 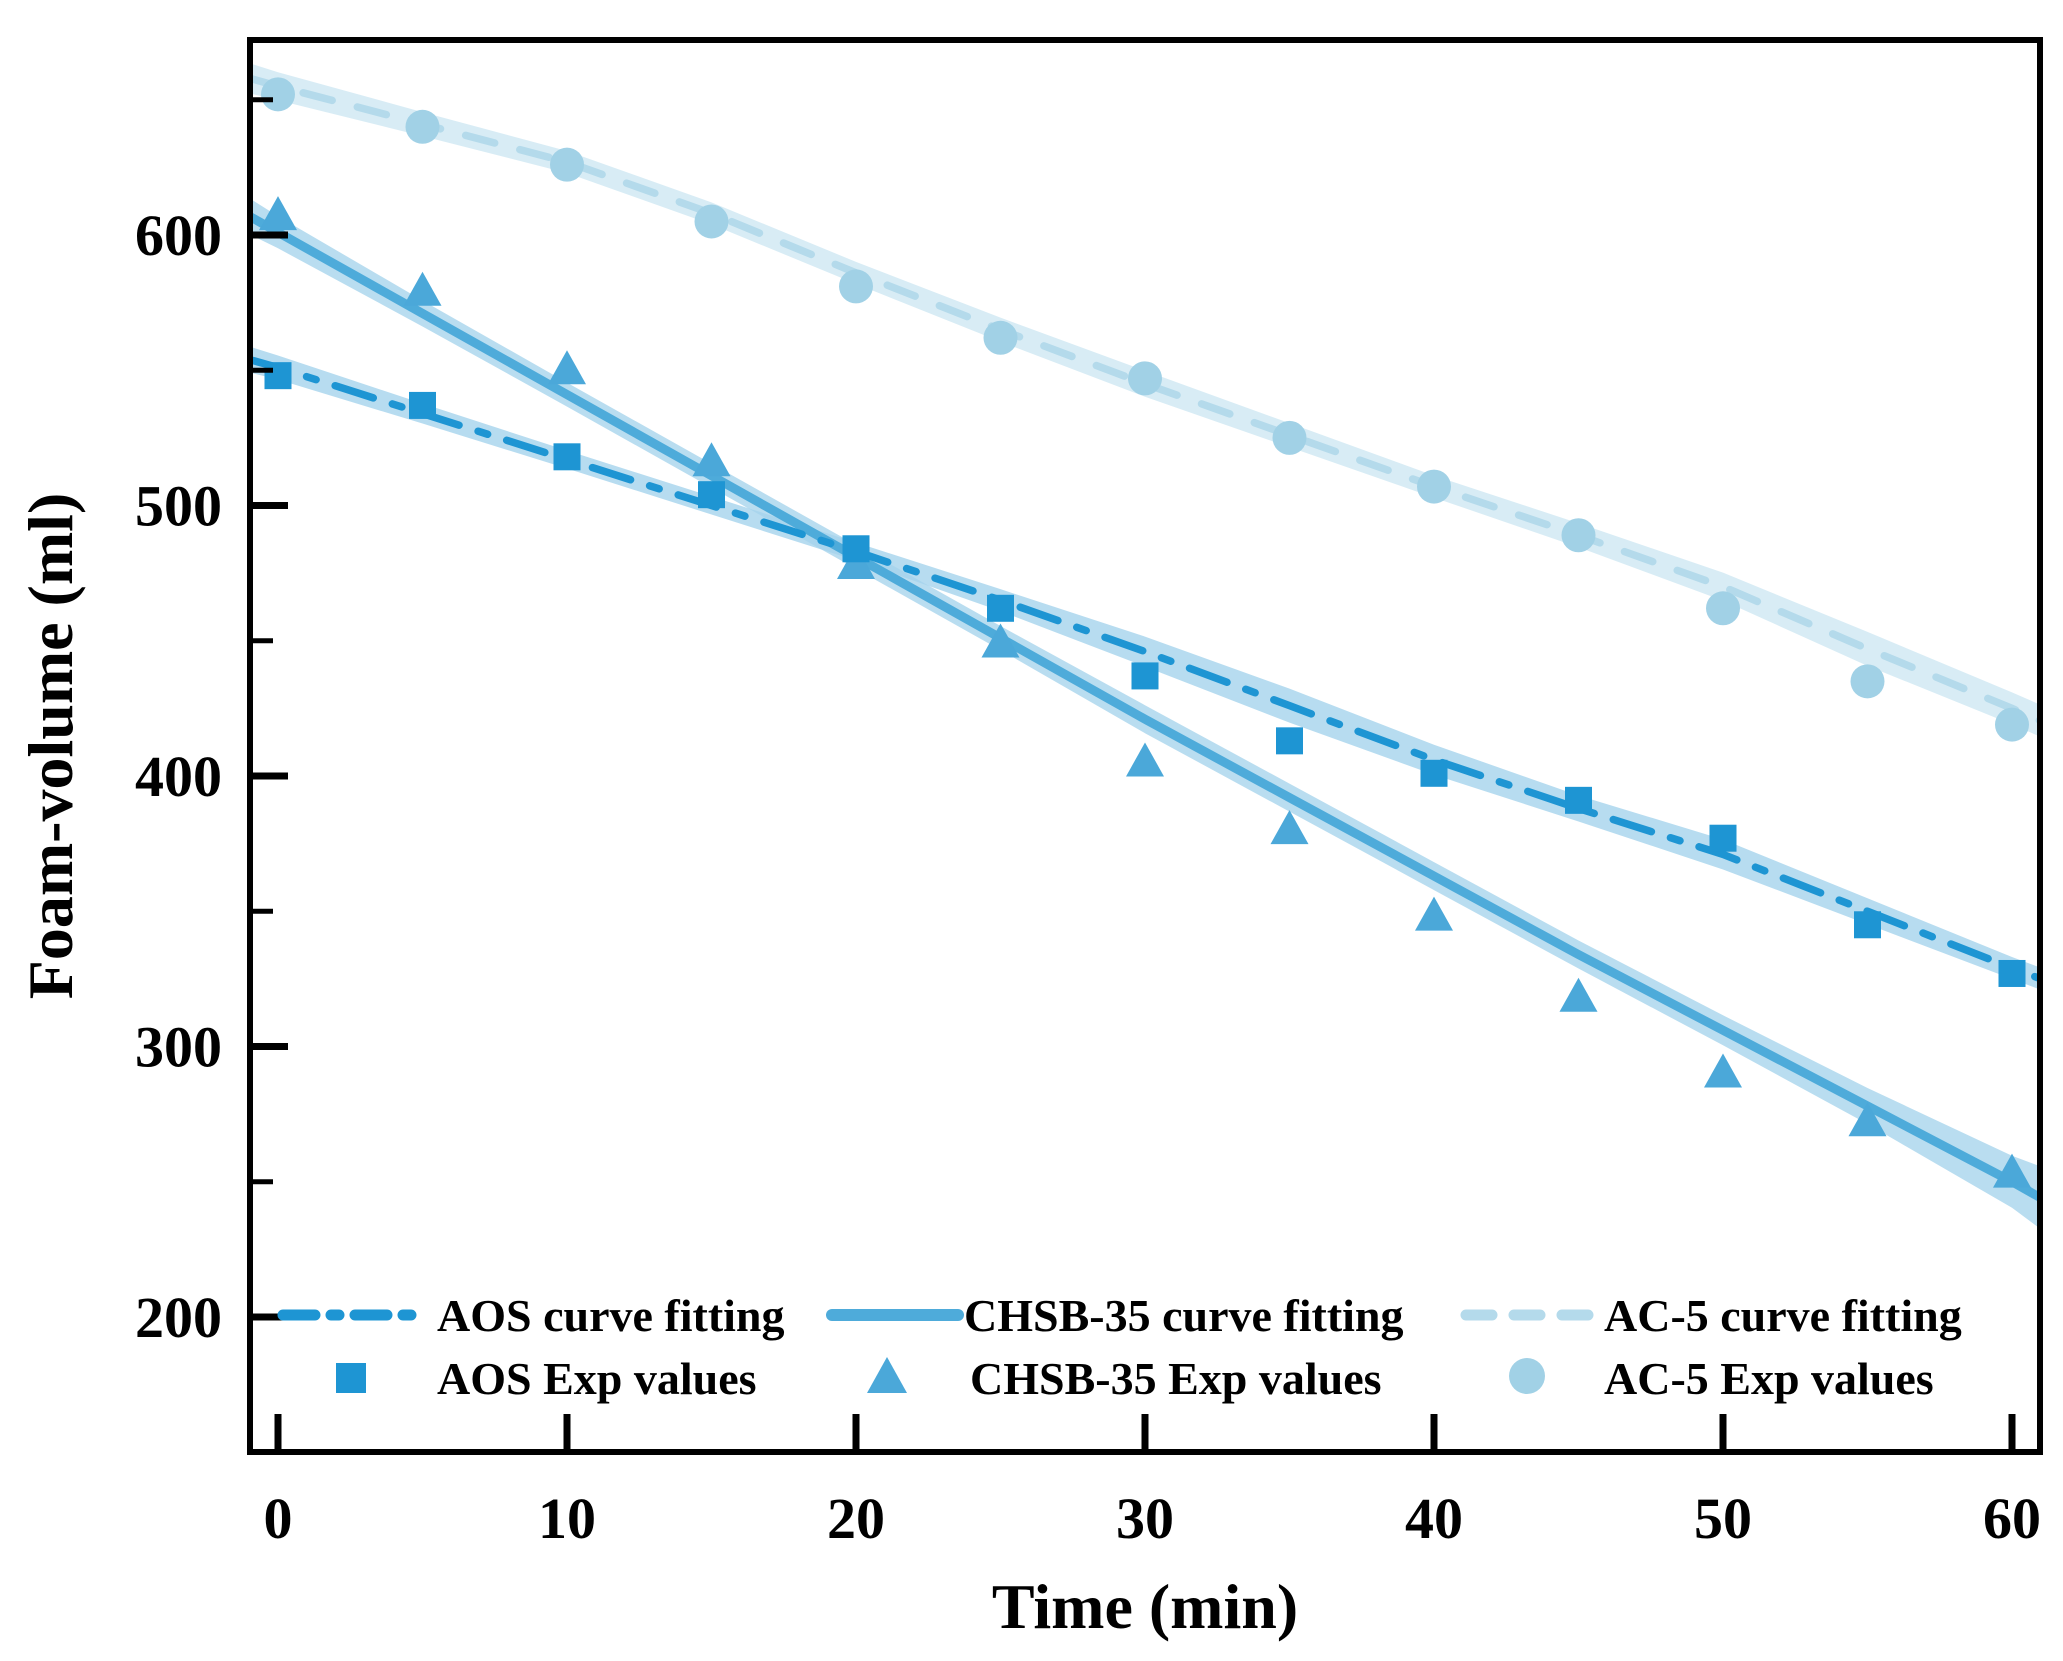 I want to click on y-tick-label: 400, so click(x=178, y=776).